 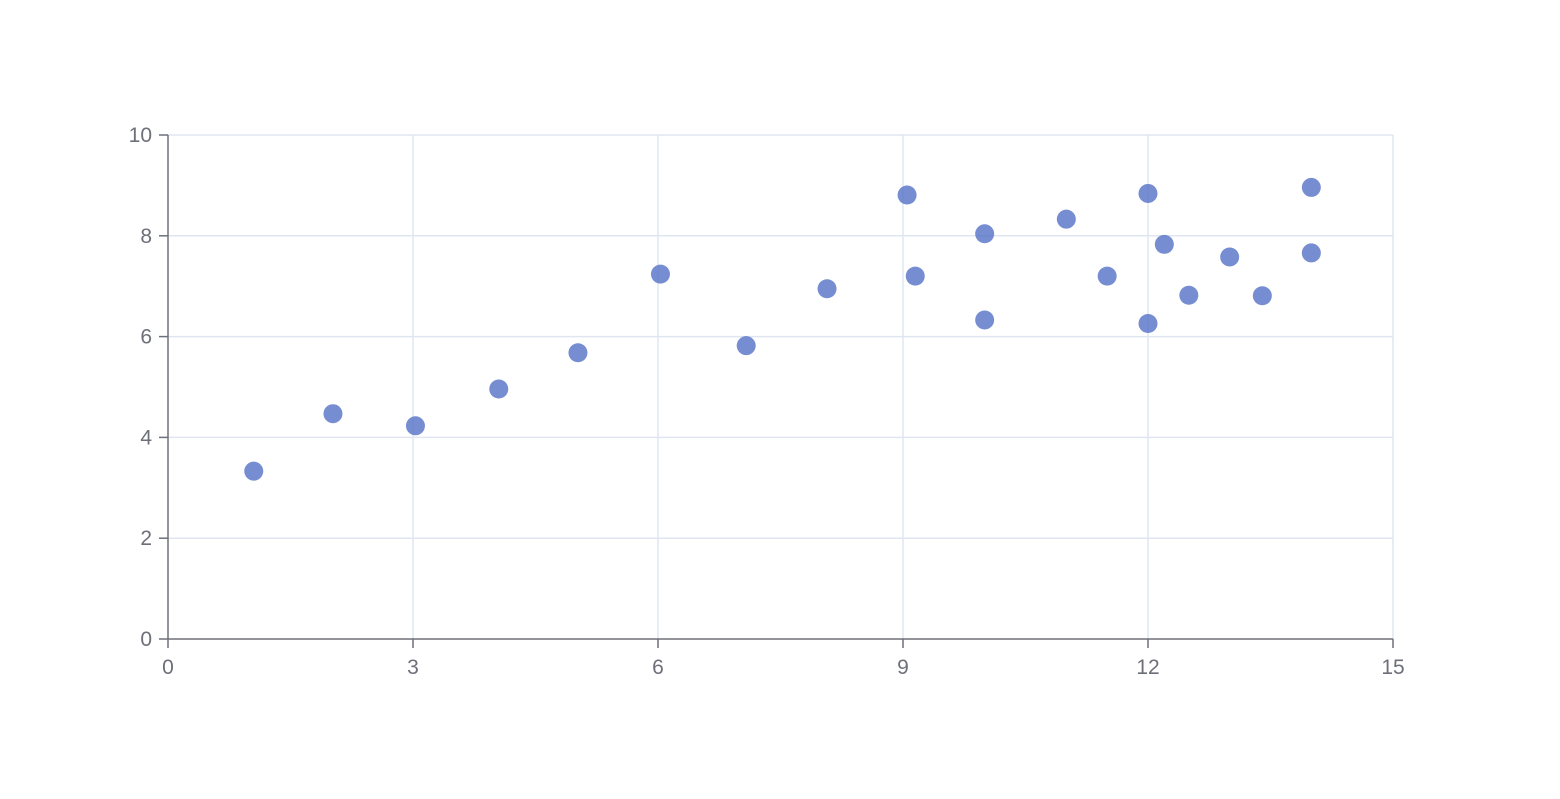 What do you see at coordinates (903, 667) in the screenshot?
I see `x-tick-label: 9` at bounding box center [903, 667].